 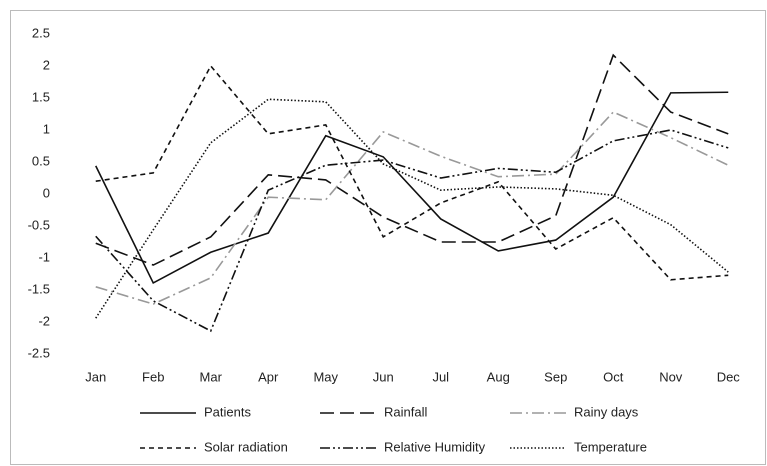 I want to click on y-tick-label: -1.5, so click(x=39, y=288).